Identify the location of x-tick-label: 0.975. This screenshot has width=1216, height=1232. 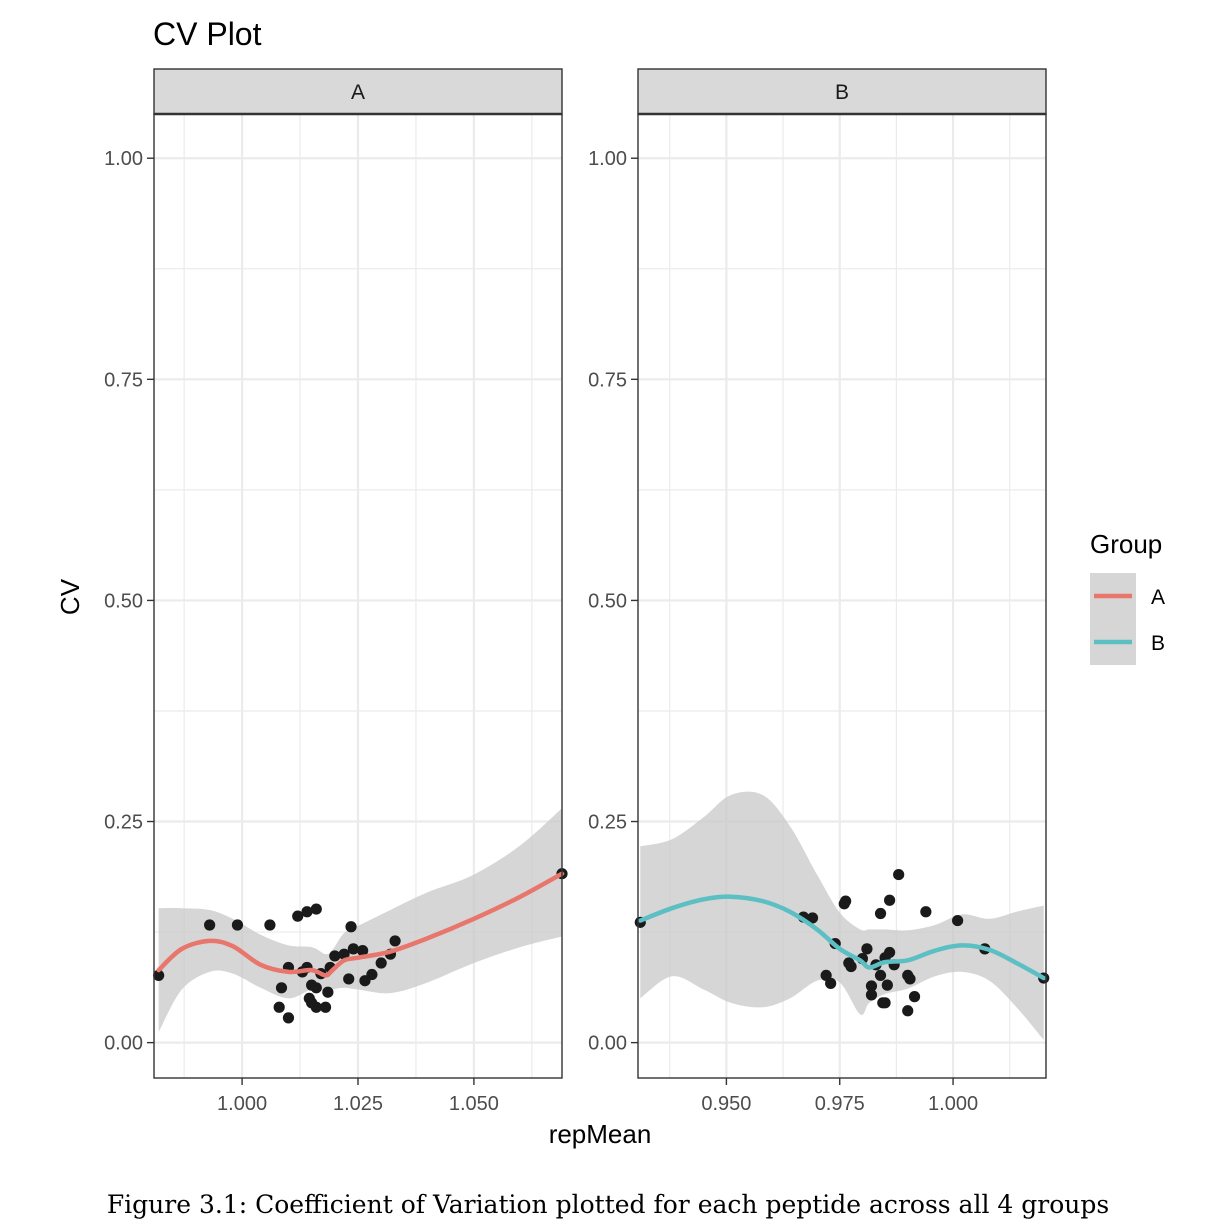
(840, 1104).